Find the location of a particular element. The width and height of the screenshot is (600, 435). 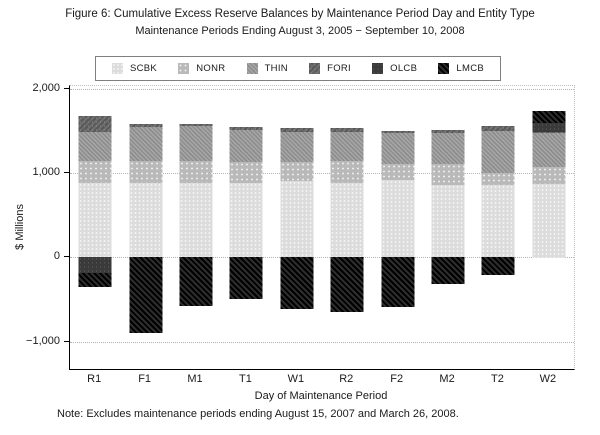

bar-F1 is located at coordinates (145, 227).